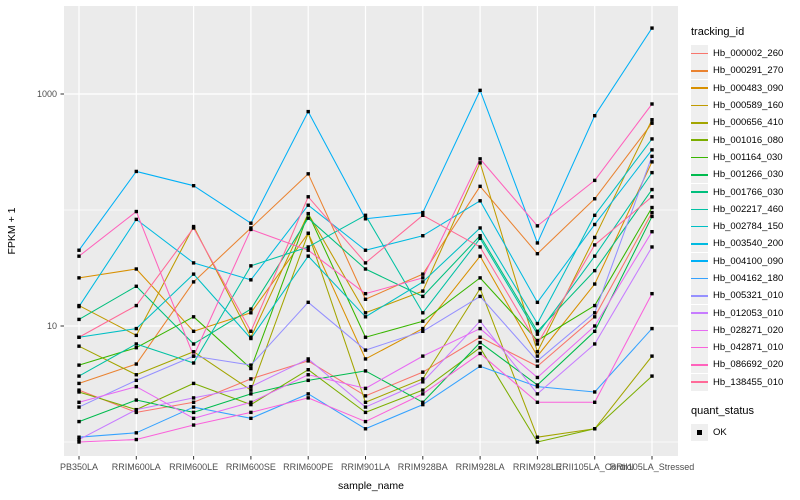  I want to click on legend-item: Hb_138455_010, so click(745, 382).